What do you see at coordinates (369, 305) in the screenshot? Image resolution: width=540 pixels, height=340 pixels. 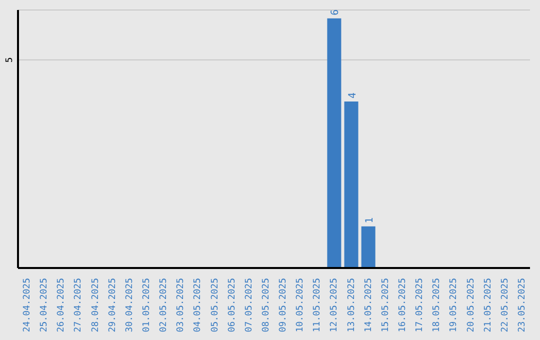 I see `x-tick-label: 14.05.2025` at bounding box center [369, 305].